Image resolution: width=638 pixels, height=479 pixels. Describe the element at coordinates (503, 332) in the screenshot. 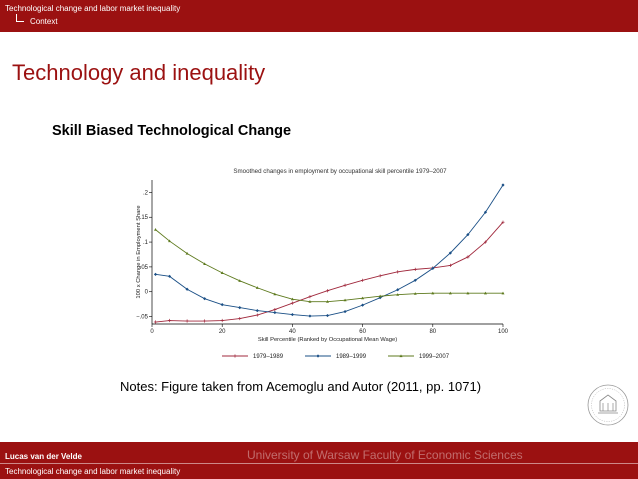

I see `x-tick-label: 100` at that location.